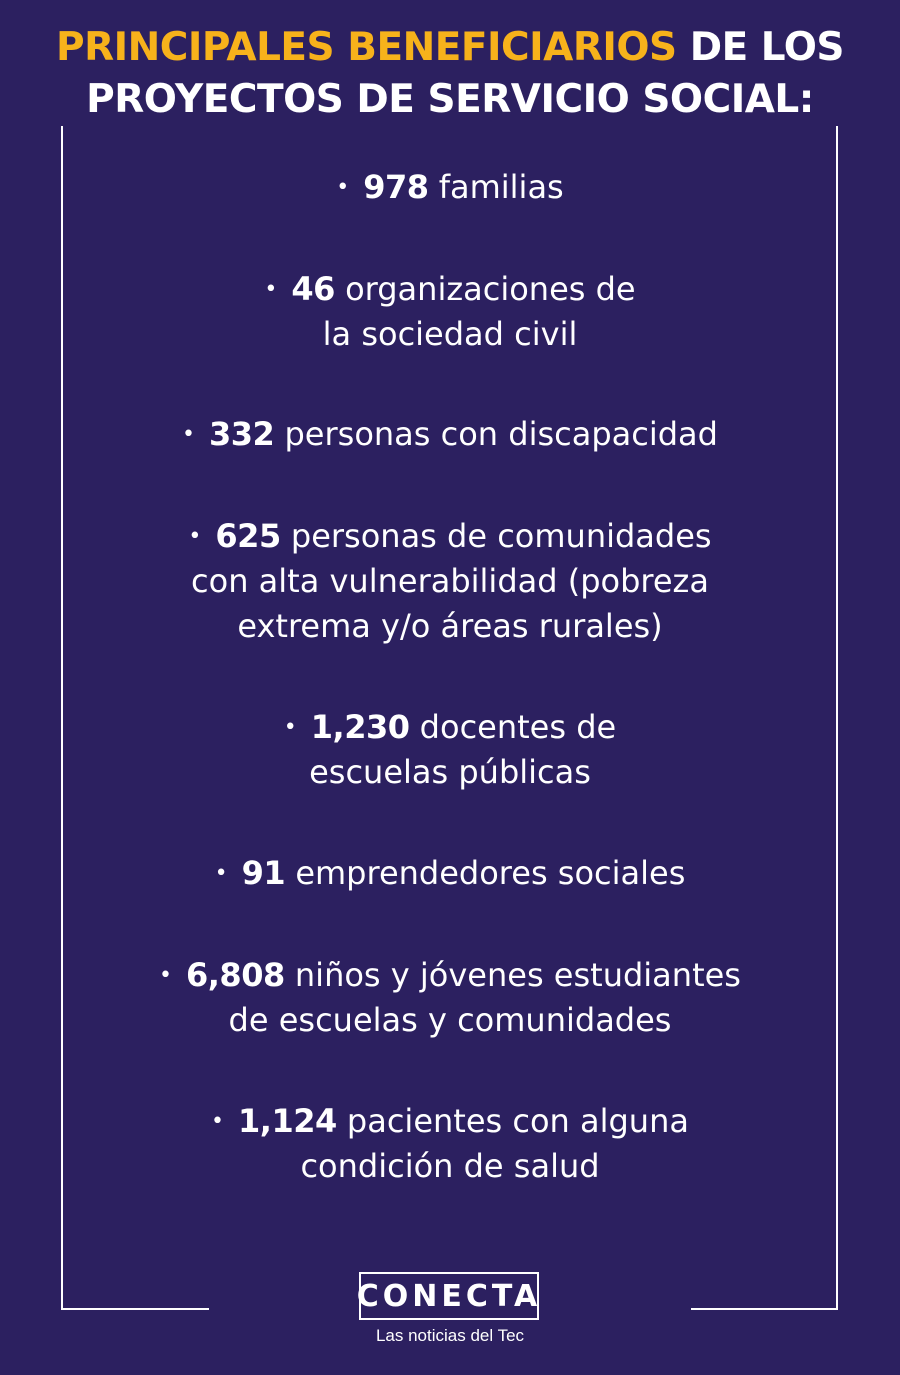 This screenshot has height=1375, width=900. I want to click on list-item: • 91 emprendedores sociales, so click(450, 873).